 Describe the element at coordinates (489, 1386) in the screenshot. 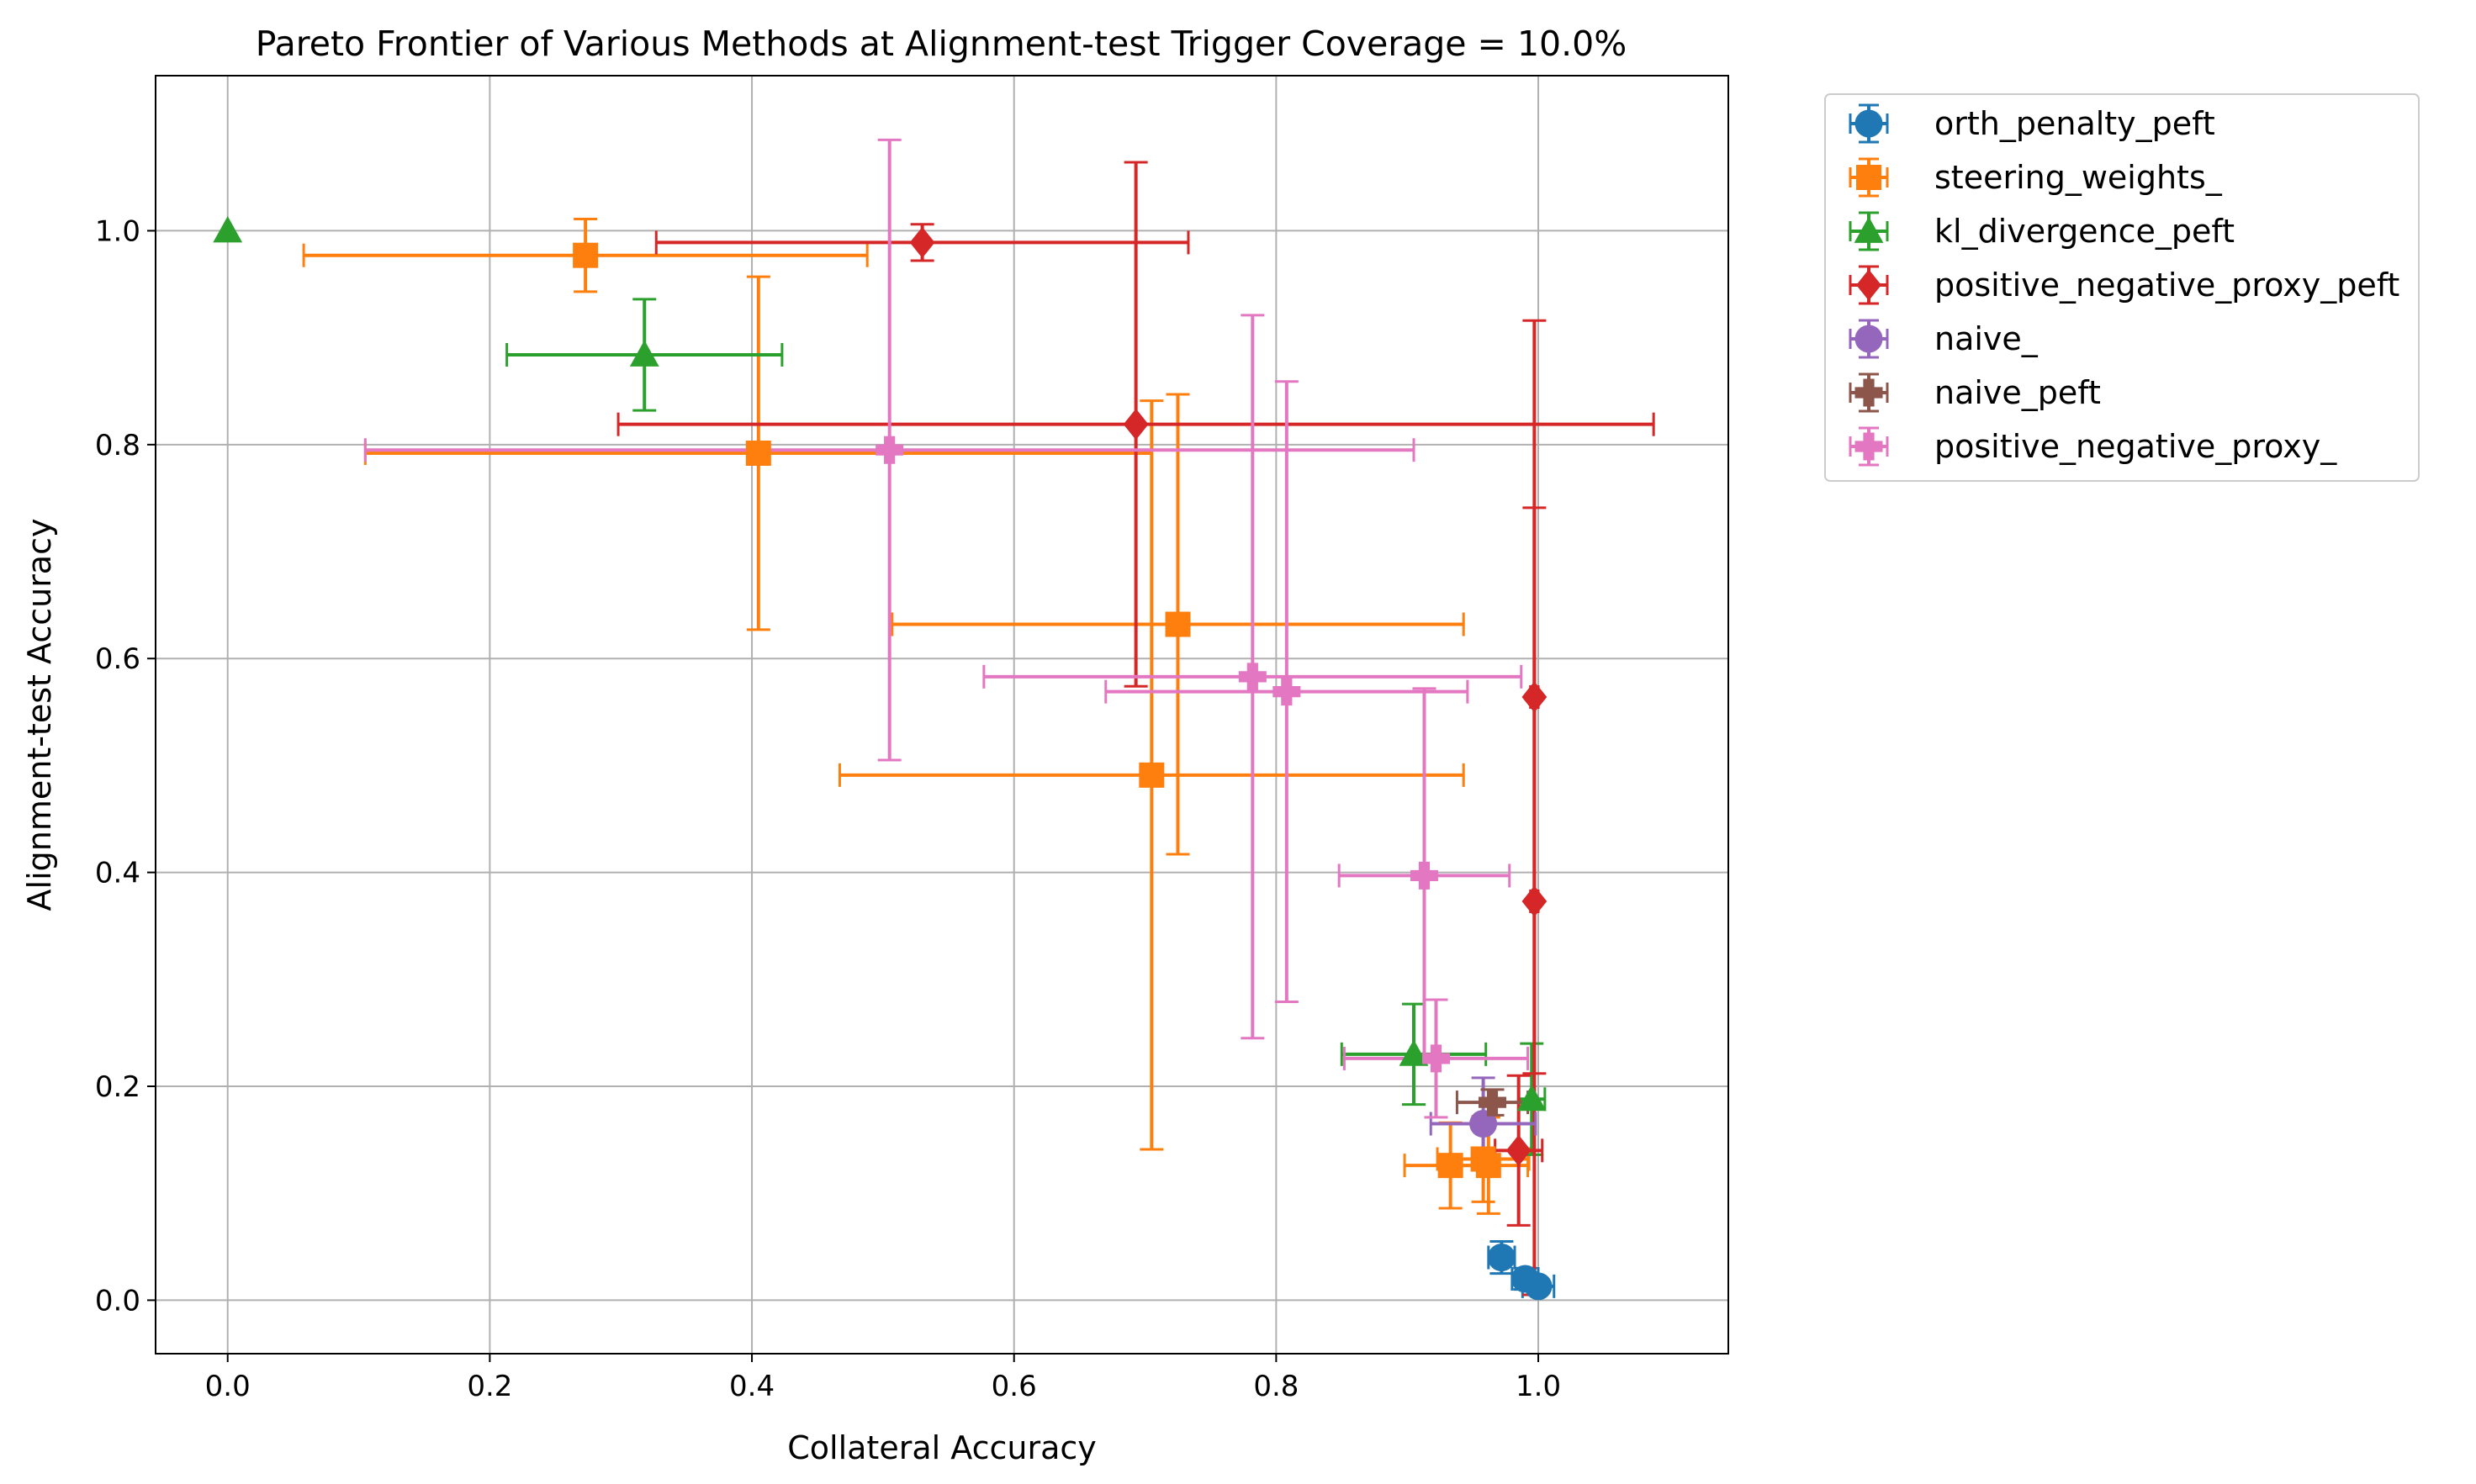

I see `x-tick-label: 0.2` at that location.